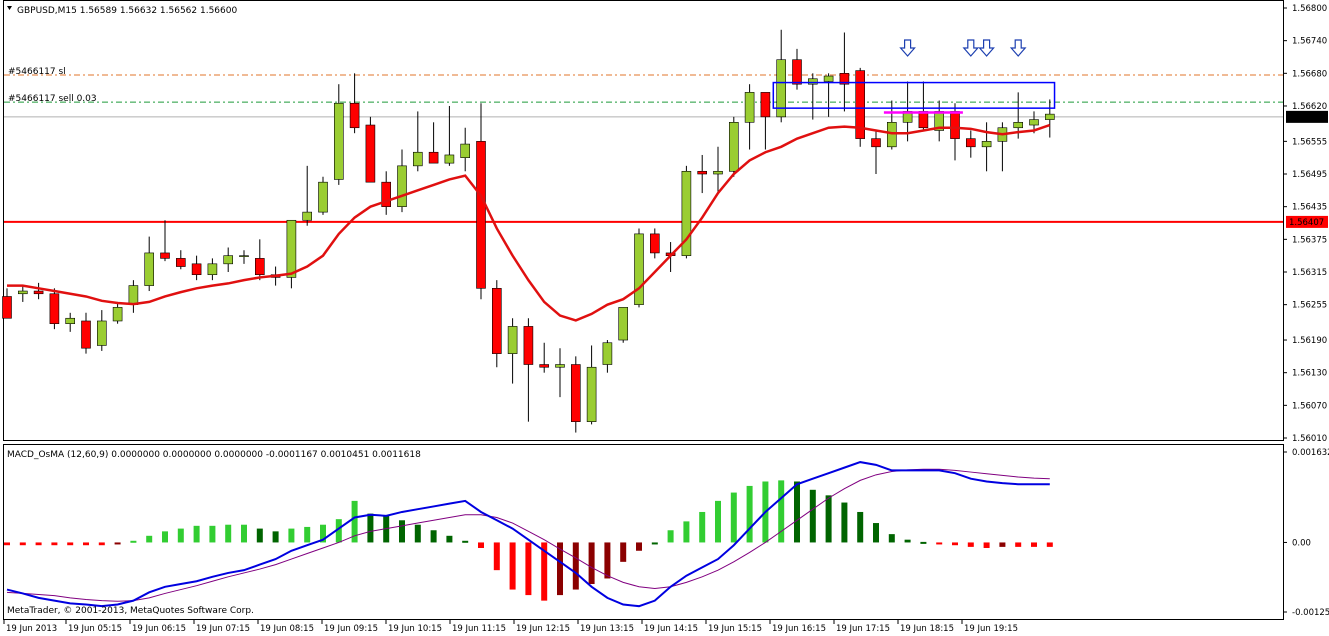 The image size is (1329, 636). I want to click on price-tick-label: 1.56375, so click(1309, 240).